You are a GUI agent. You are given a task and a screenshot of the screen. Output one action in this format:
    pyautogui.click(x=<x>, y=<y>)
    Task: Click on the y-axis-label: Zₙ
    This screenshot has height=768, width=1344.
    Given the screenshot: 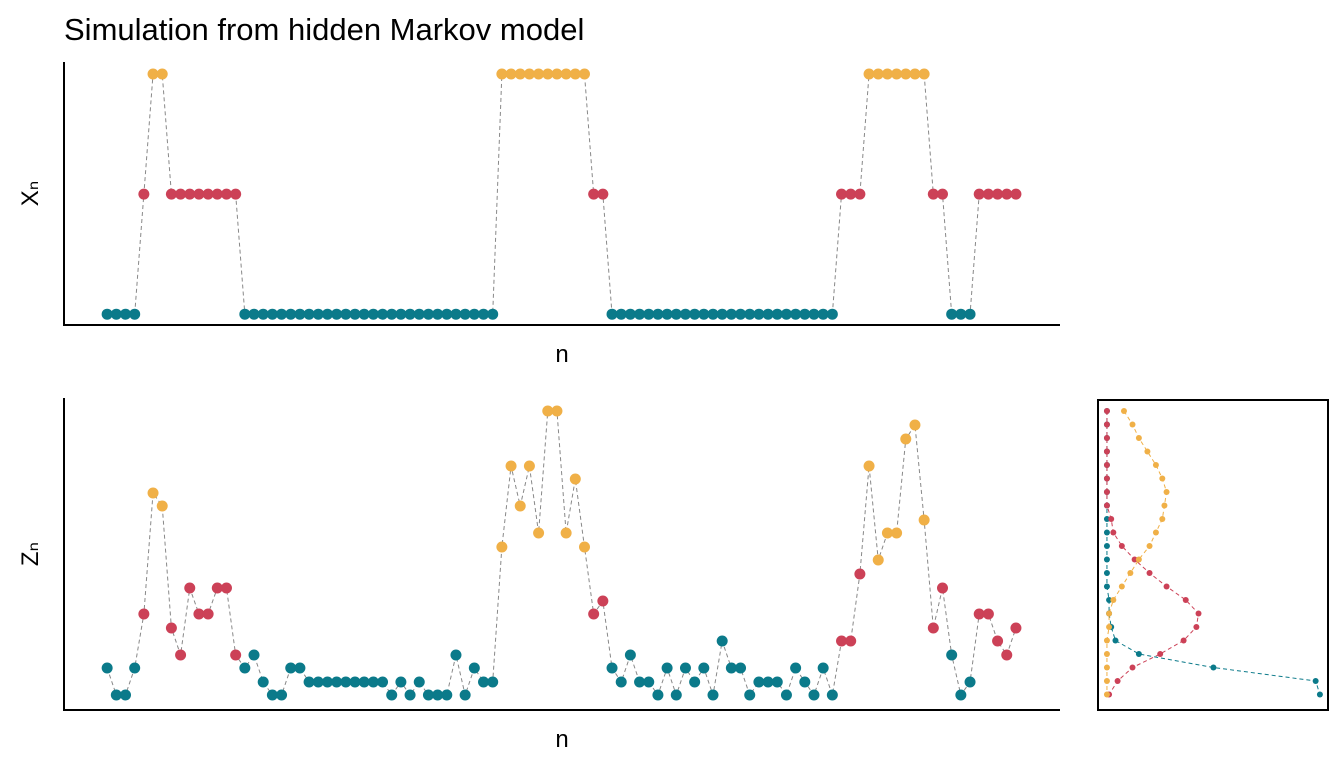 What is the action you would take?
    pyautogui.click(x=30, y=554)
    